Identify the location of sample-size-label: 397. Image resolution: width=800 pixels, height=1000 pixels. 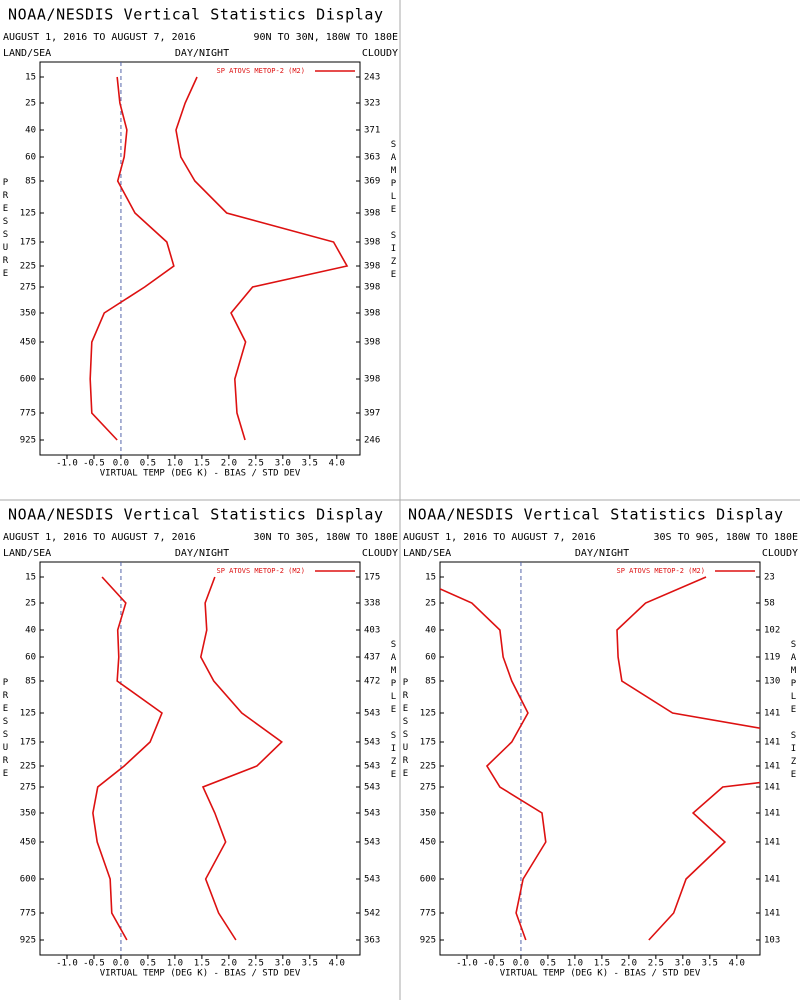
(372, 414).